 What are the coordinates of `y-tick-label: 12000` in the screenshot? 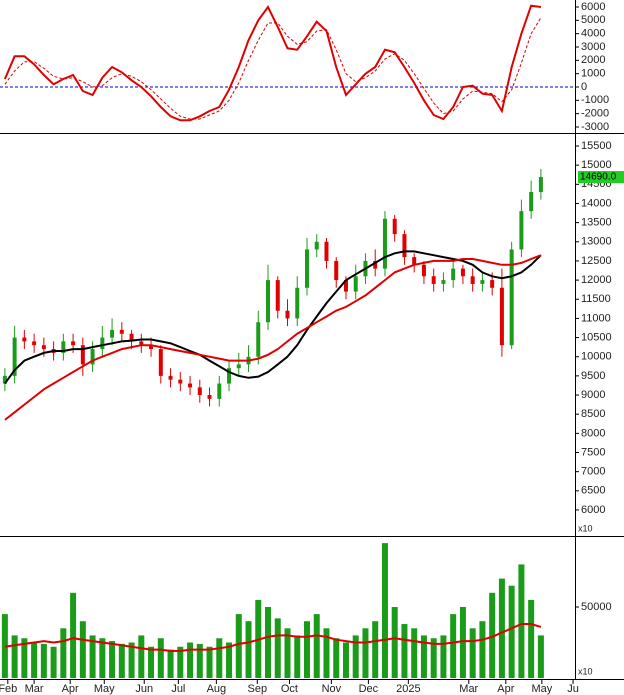 It's located at (596, 280).